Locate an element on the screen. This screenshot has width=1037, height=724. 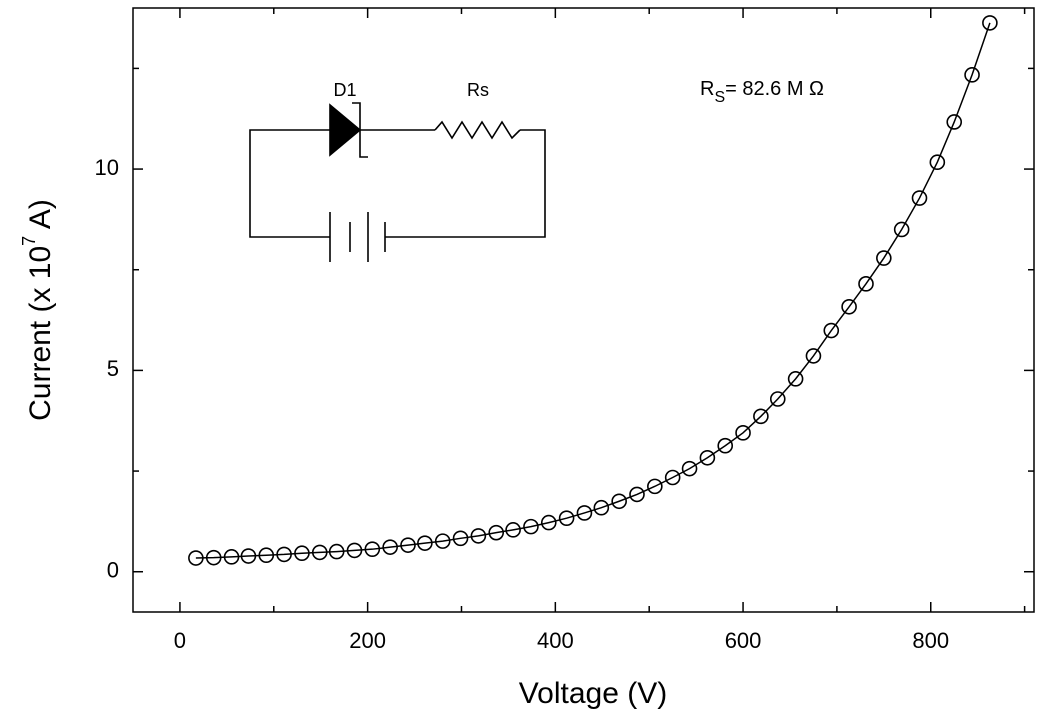
y-tick-label: 10 is located at coordinates (107, 167).